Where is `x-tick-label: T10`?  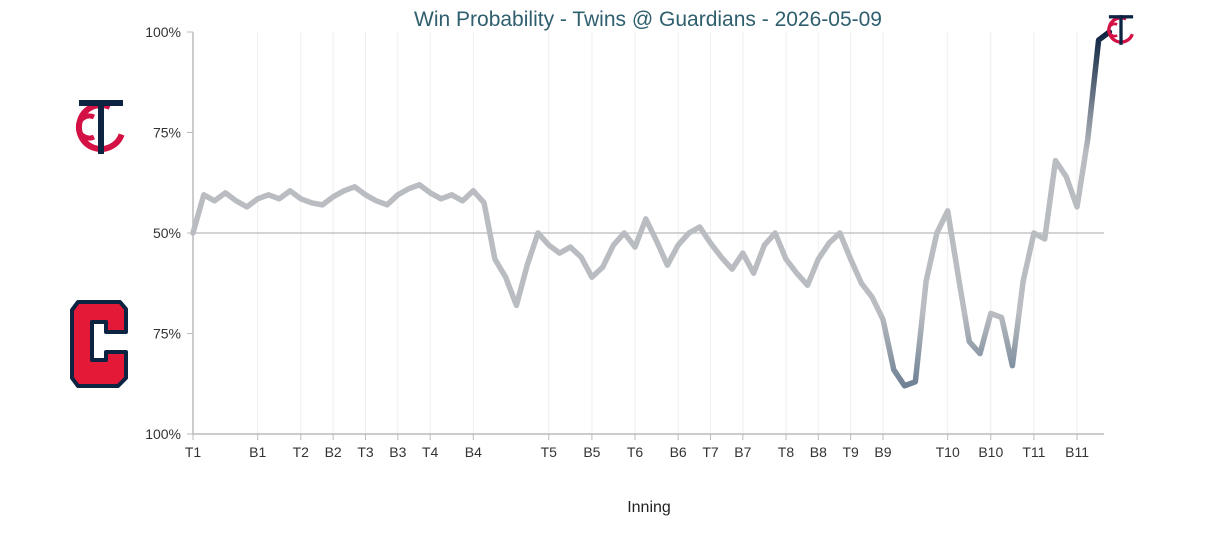
x-tick-label: T10 is located at coordinates (948, 452).